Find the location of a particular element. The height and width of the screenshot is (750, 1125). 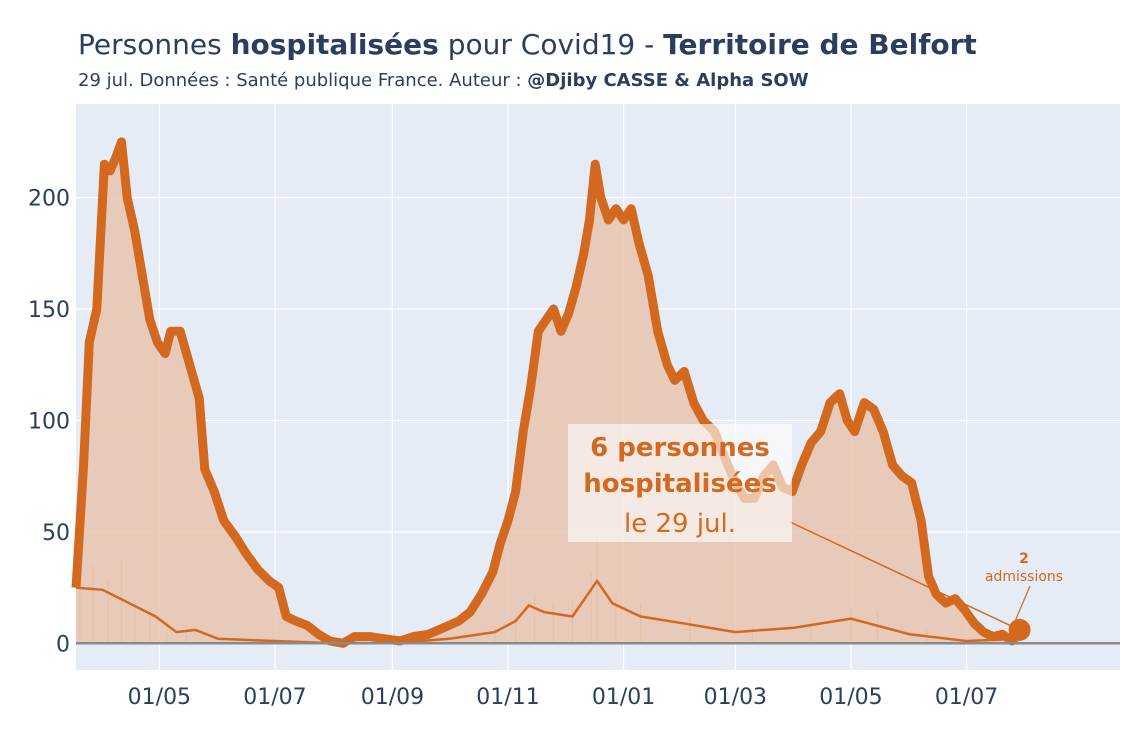

y-tick-label: 150 is located at coordinates (49, 310).